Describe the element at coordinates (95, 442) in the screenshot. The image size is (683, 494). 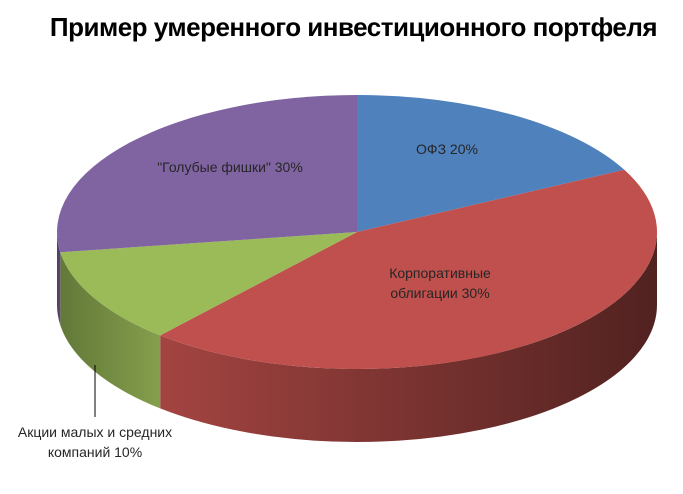
I see `pie-slice-small-mid-cap-label: Акции малых и средних компаний 10%` at that location.